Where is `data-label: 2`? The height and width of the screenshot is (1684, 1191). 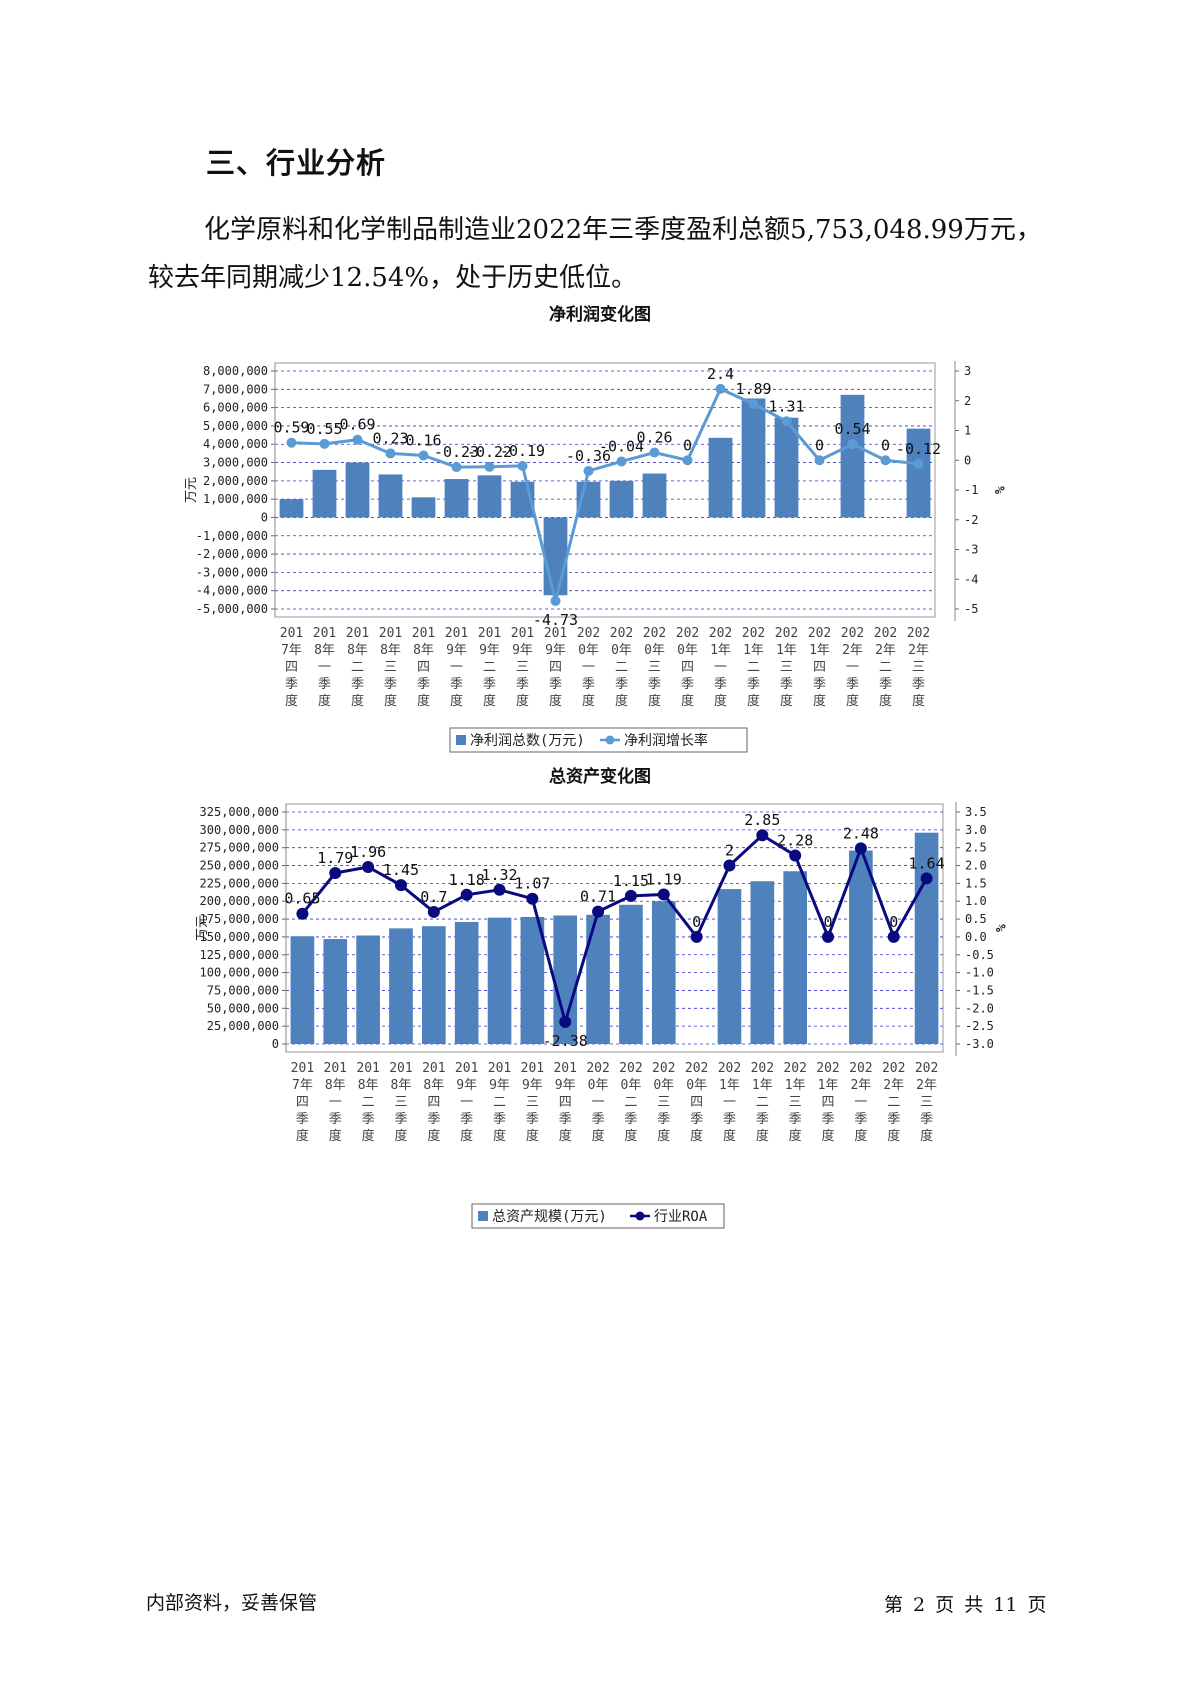 data-label: 2 is located at coordinates (729, 851).